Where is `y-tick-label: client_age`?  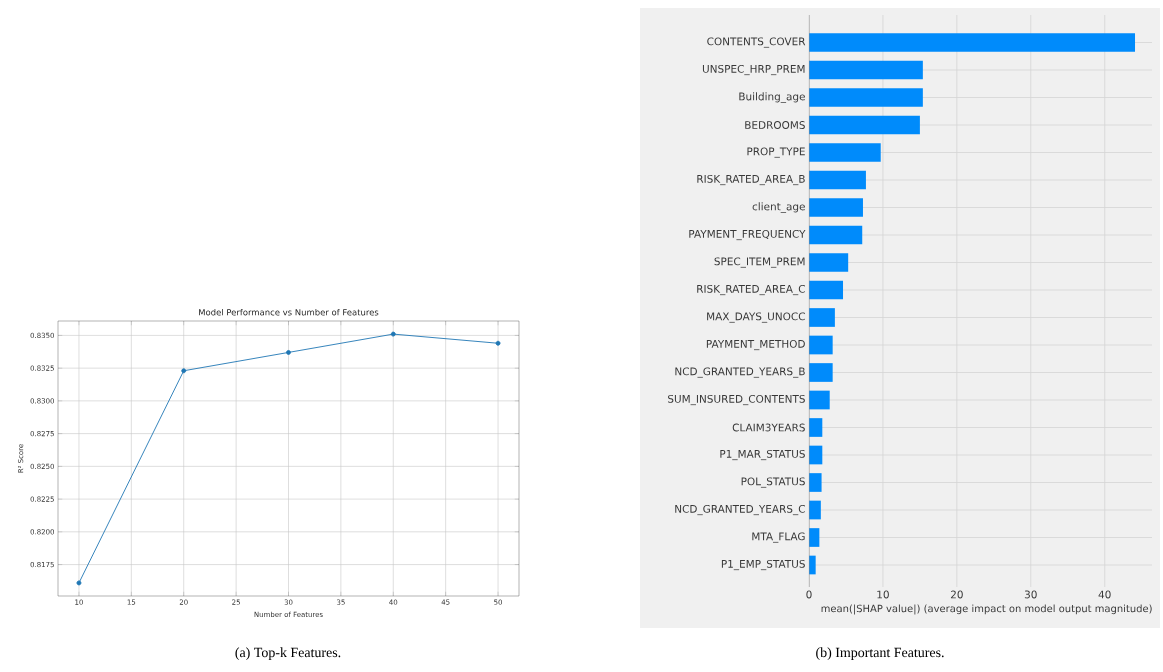 y-tick-label: client_age is located at coordinates (778, 207).